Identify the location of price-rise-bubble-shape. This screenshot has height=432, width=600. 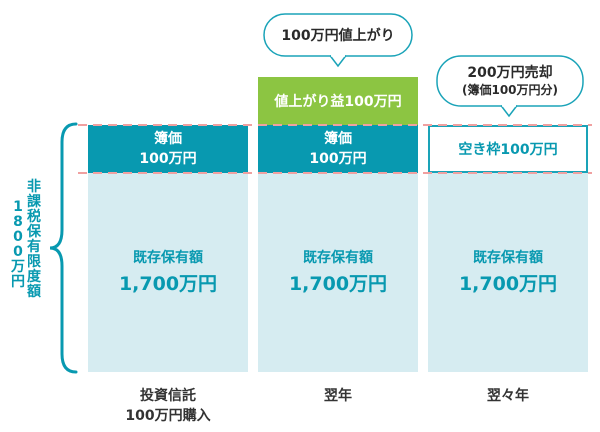
(338, 40).